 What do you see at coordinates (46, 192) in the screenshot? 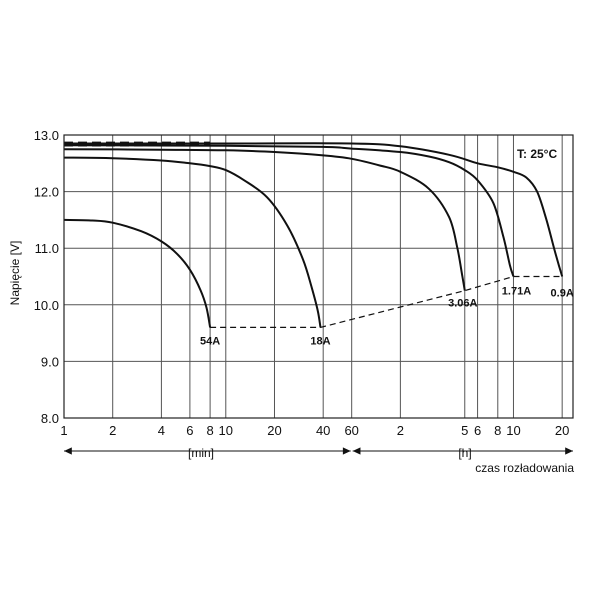
I see `y-tick-label: 12.0` at bounding box center [46, 192].